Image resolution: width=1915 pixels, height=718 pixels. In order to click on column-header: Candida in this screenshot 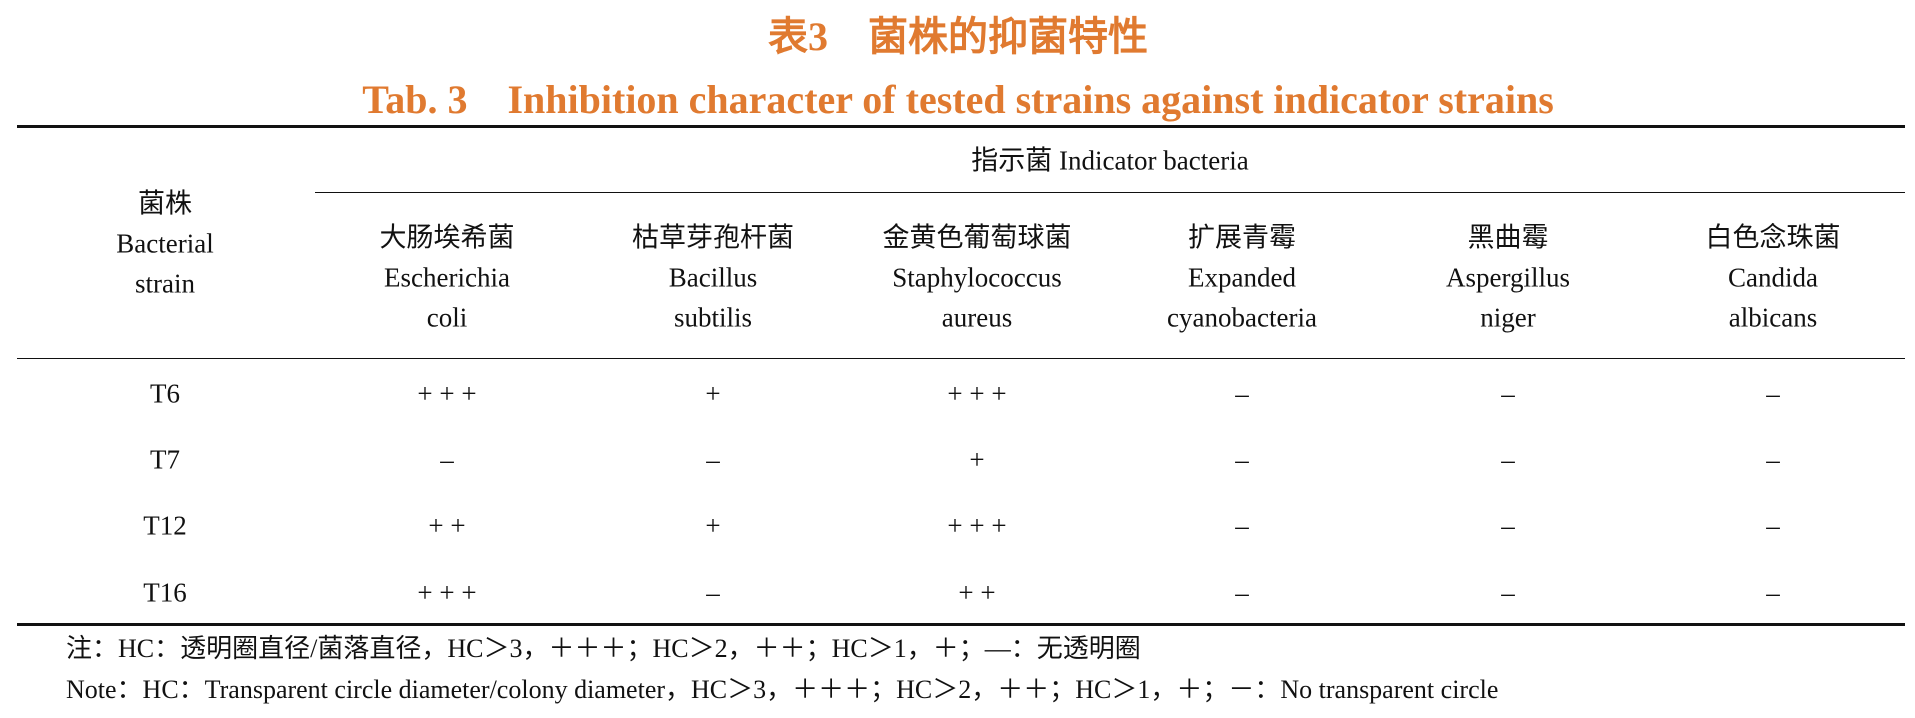, I will do `click(1773, 277)`.